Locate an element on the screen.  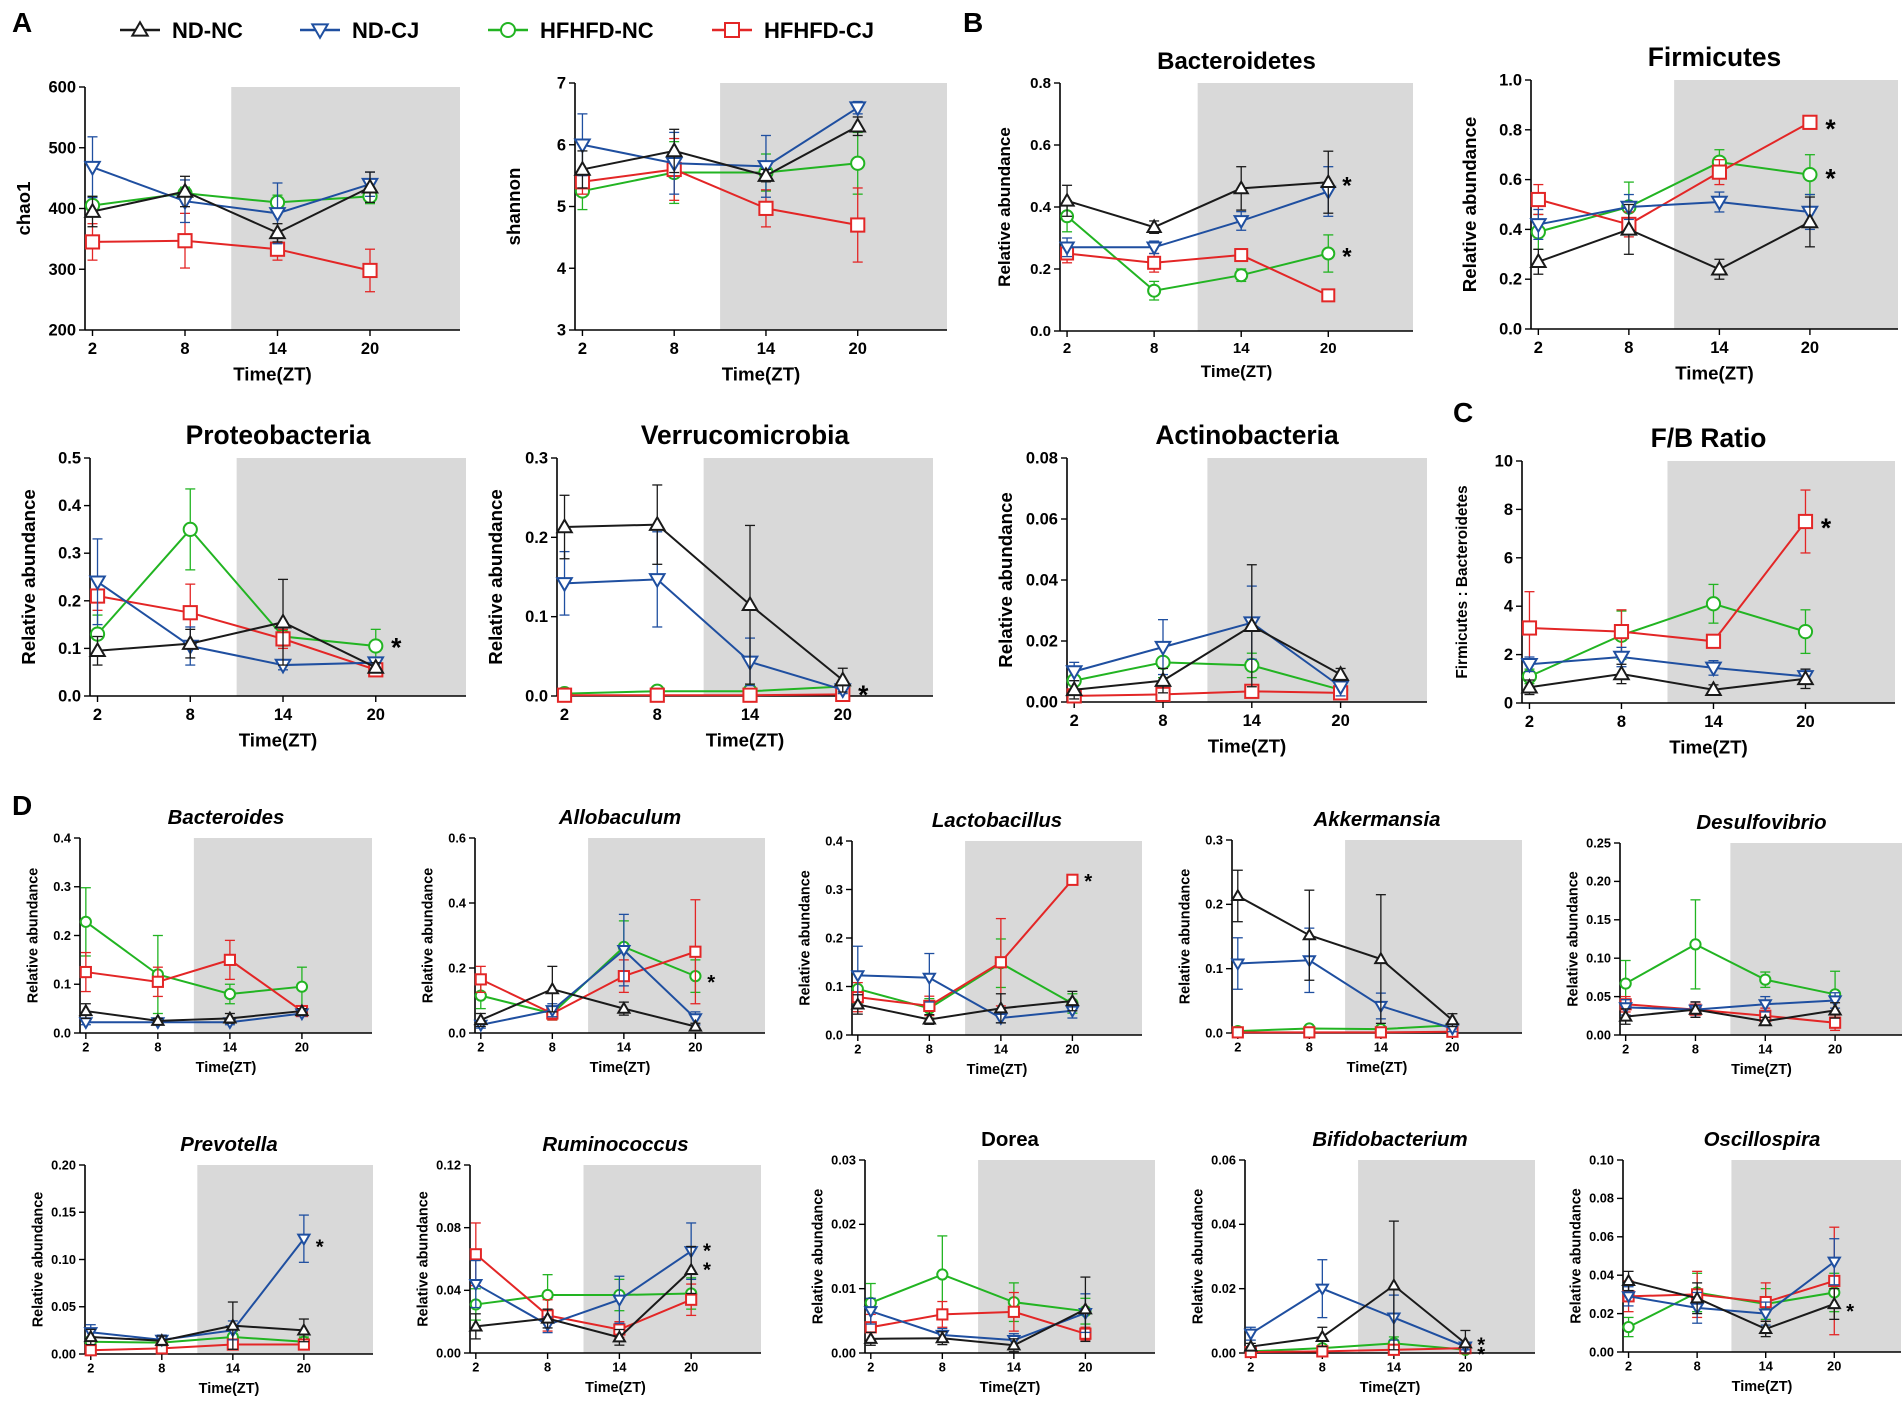
y-tick-label: 2 is located at coordinates (1508, 655).